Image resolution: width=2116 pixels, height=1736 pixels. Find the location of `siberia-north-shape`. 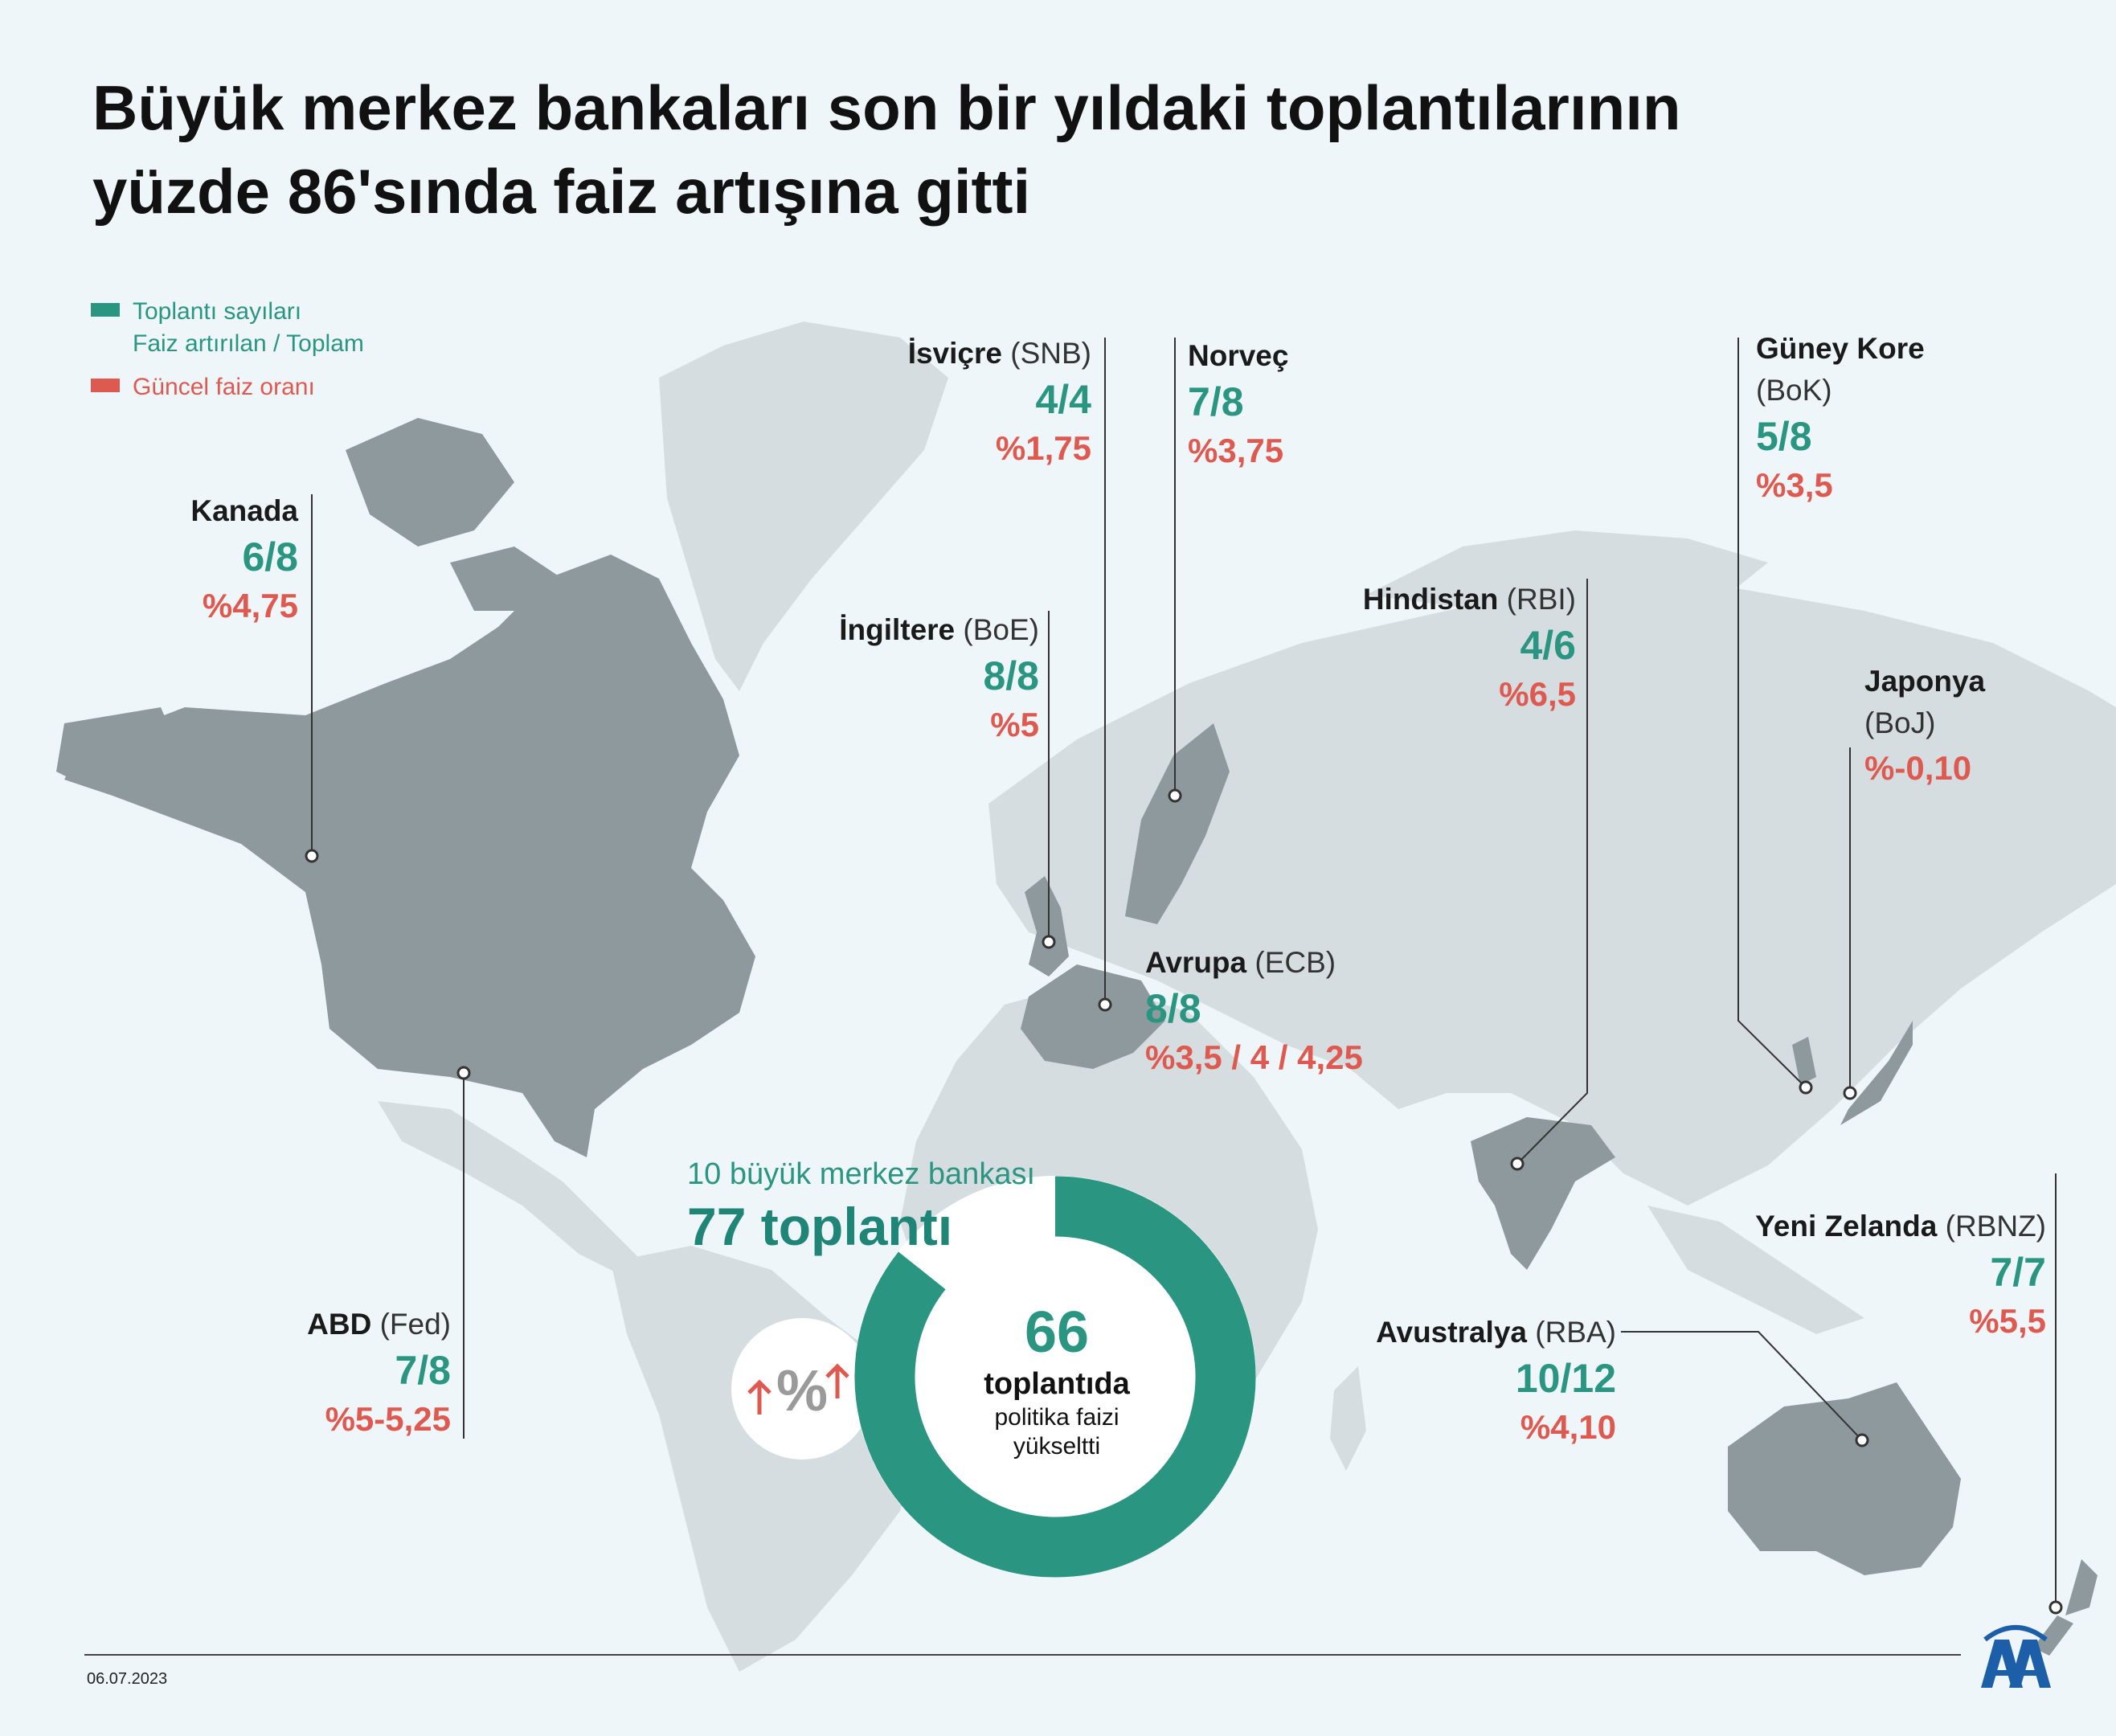

siberia-north-shape is located at coordinates (1567, 570).